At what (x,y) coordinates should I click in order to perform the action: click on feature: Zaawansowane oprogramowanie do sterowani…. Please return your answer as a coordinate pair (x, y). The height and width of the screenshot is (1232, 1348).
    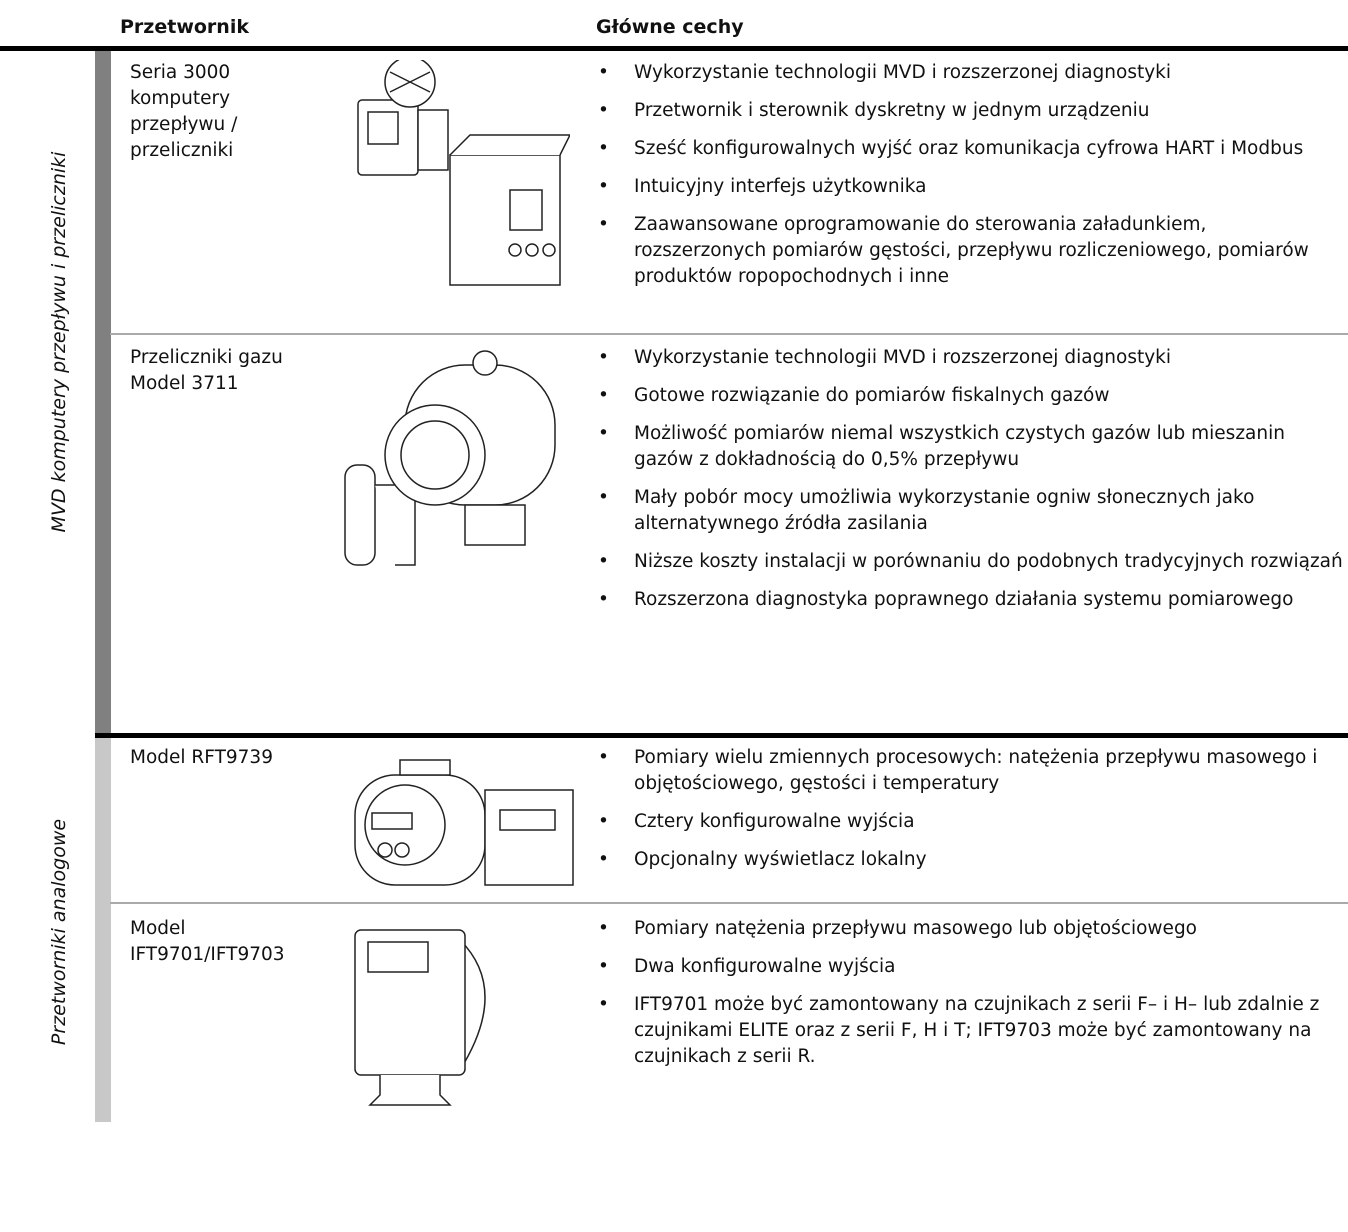
    Looking at the image, I should click on (970, 251).